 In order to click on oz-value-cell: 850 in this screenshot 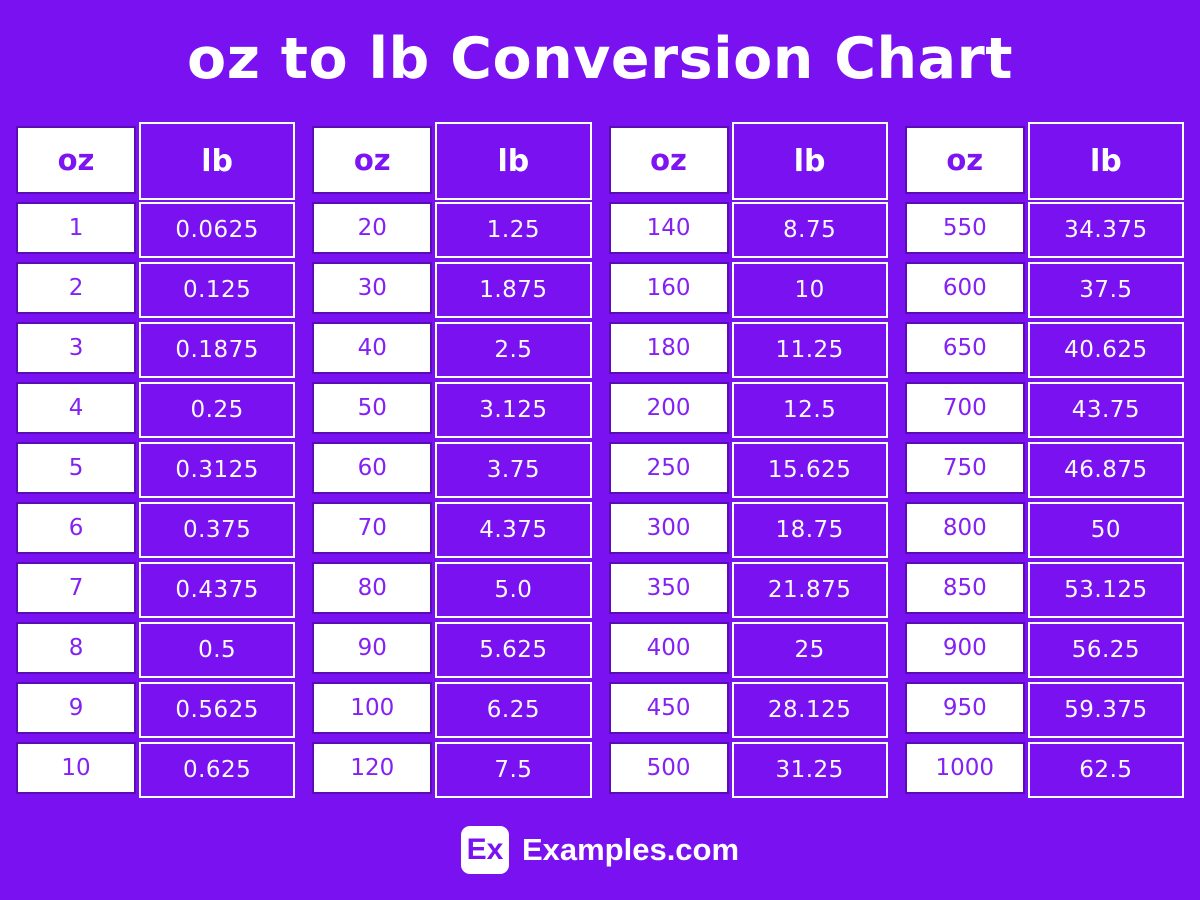, I will do `click(964, 588)`.